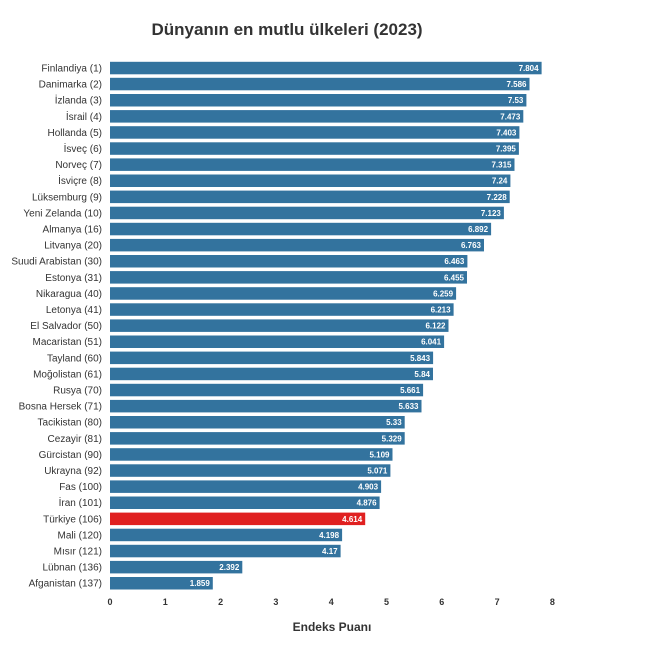 The height and width of the screenshot is (652, 664). I want to click on category-label: İsviçre (8), so click(80, 180).